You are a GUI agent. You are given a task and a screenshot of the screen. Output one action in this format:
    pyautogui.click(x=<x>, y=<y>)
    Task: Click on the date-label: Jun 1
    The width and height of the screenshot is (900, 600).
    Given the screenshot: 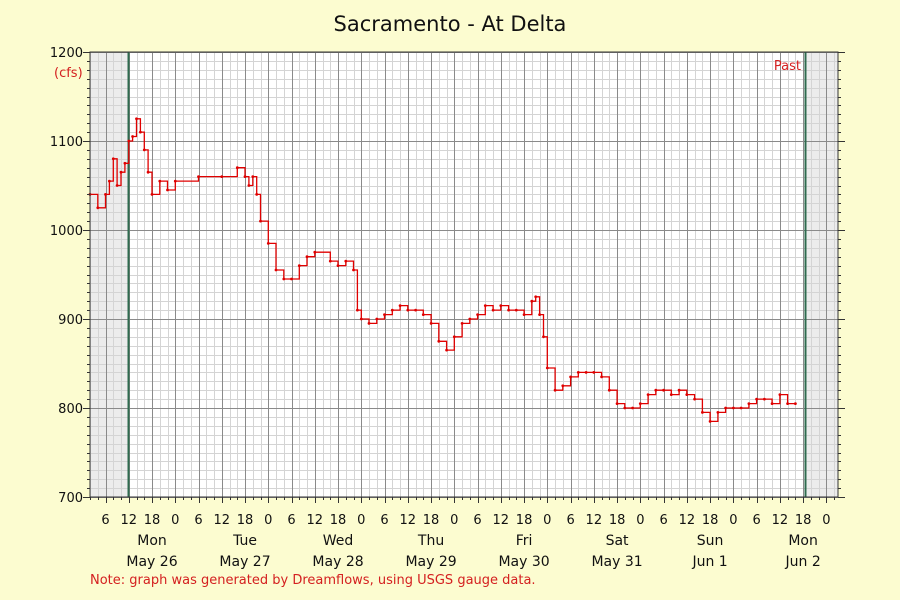 What is the action you would take?
    pyautogui.click(x=709, y=562)
    